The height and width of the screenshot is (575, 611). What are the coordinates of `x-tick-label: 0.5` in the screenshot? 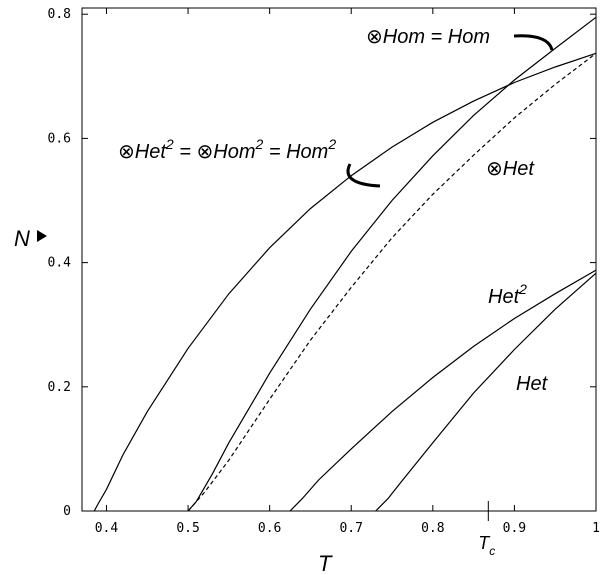 It's located at (187, 528).